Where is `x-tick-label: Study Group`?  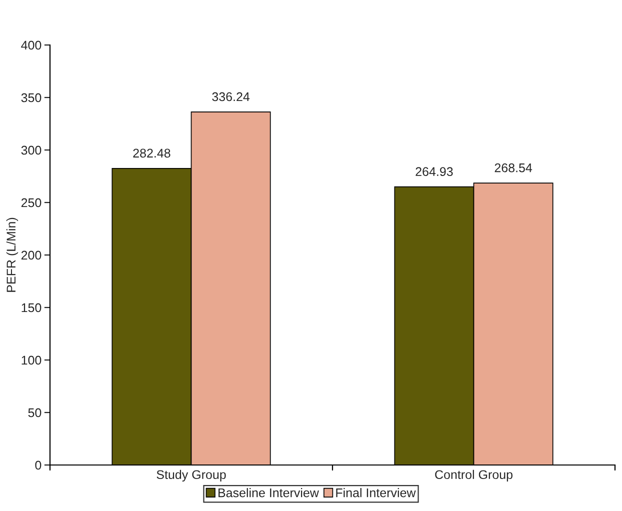 x-tick-label: Study Group is located at coordinates (191, 476).